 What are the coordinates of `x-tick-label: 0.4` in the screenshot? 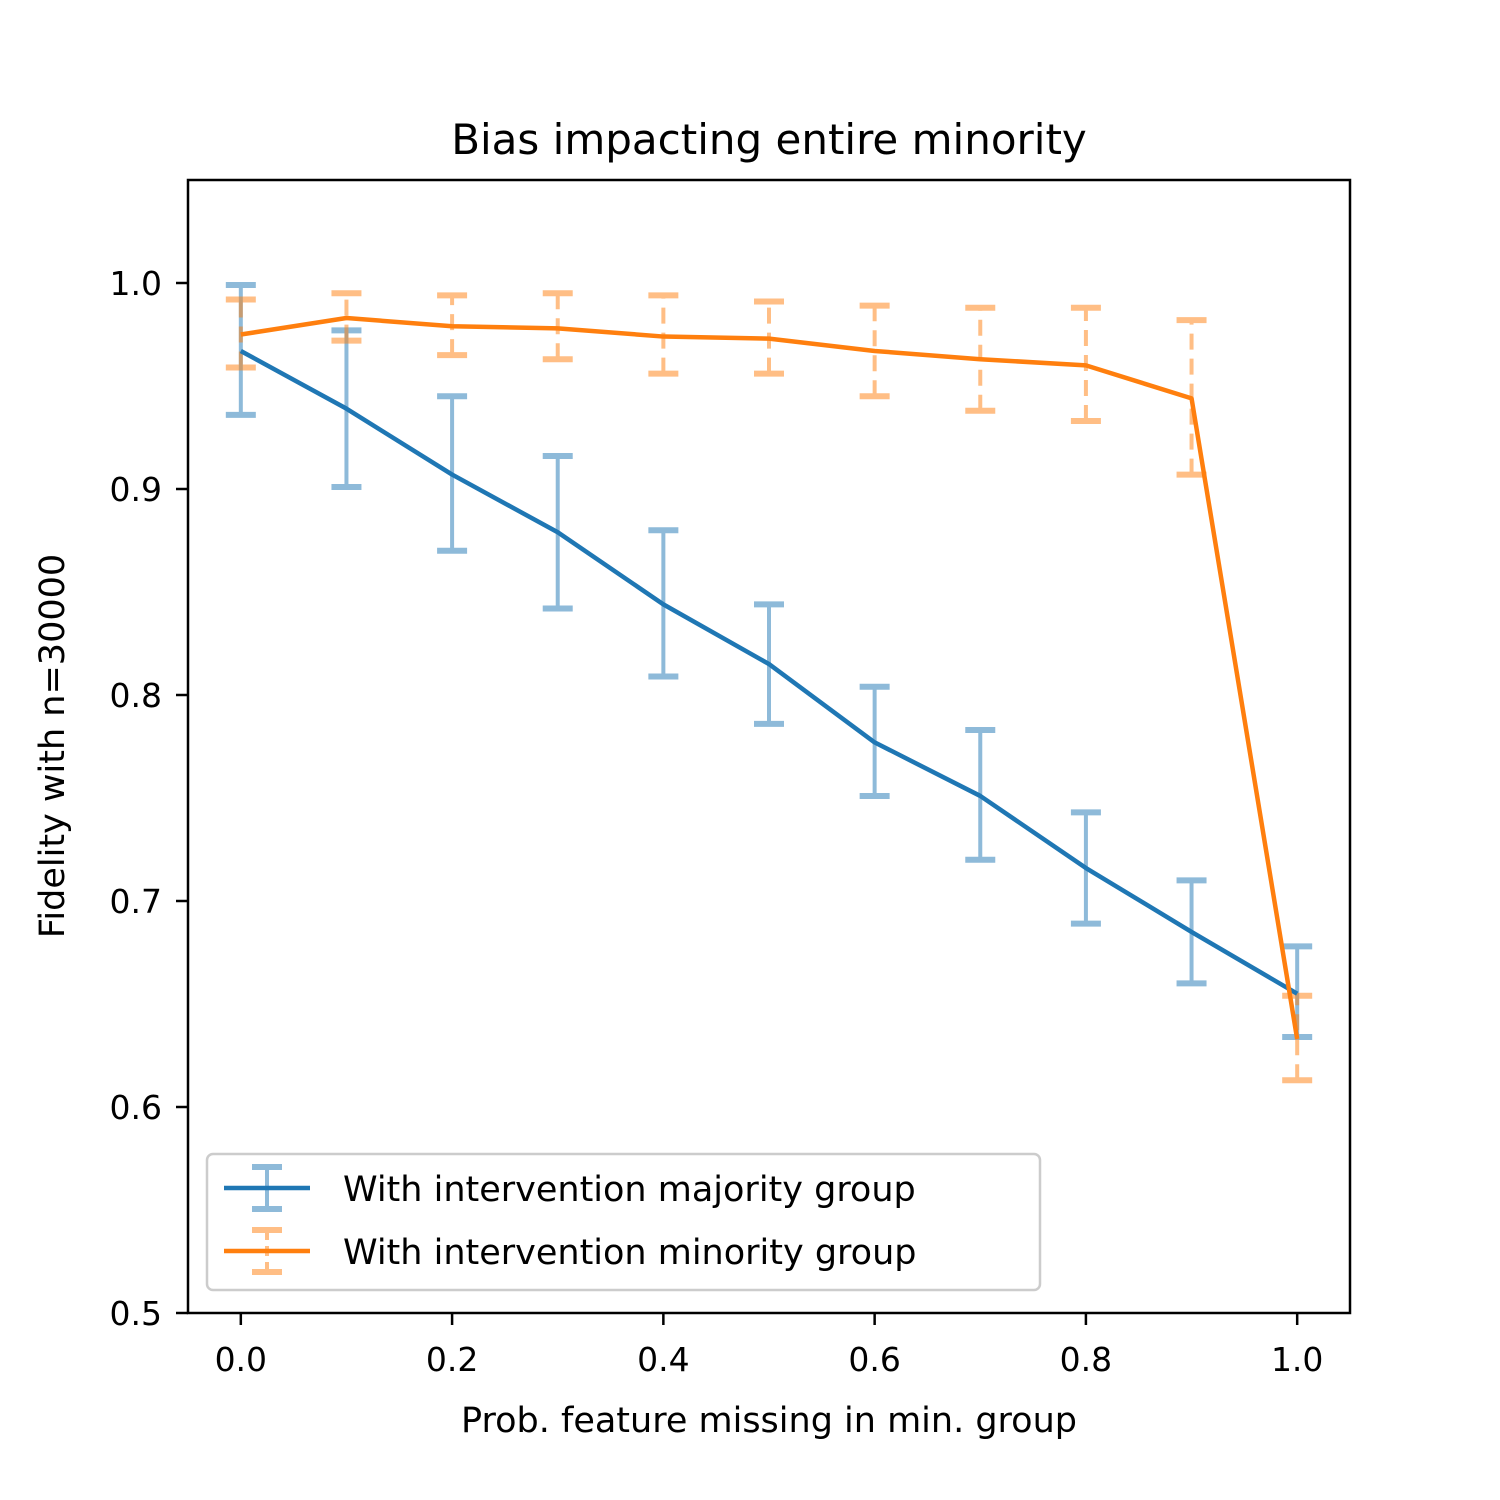 It's located at (663, 1359).